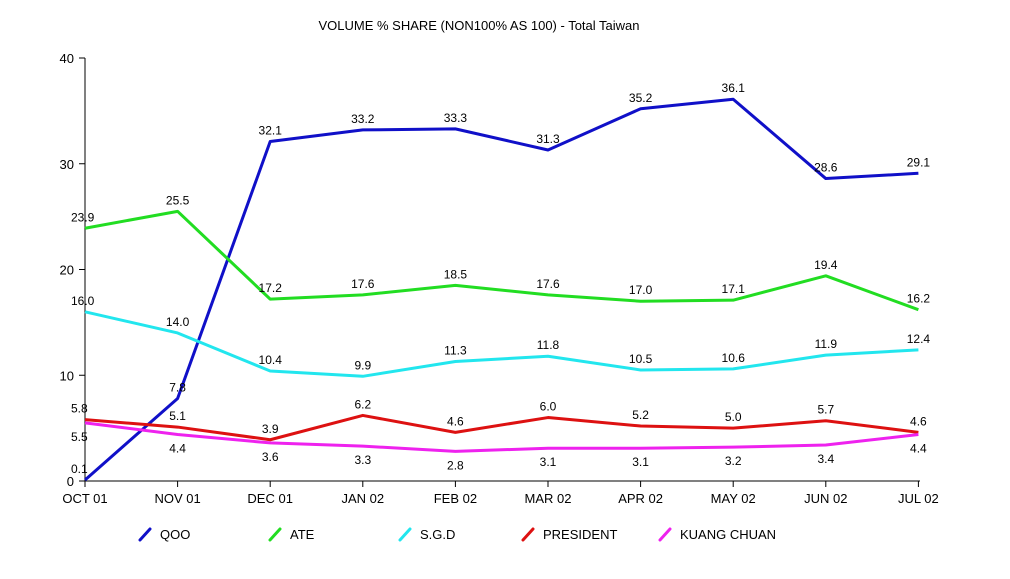 The image size is (1010, 579). I want to click on data-label: 18.5, so click(456, 274).